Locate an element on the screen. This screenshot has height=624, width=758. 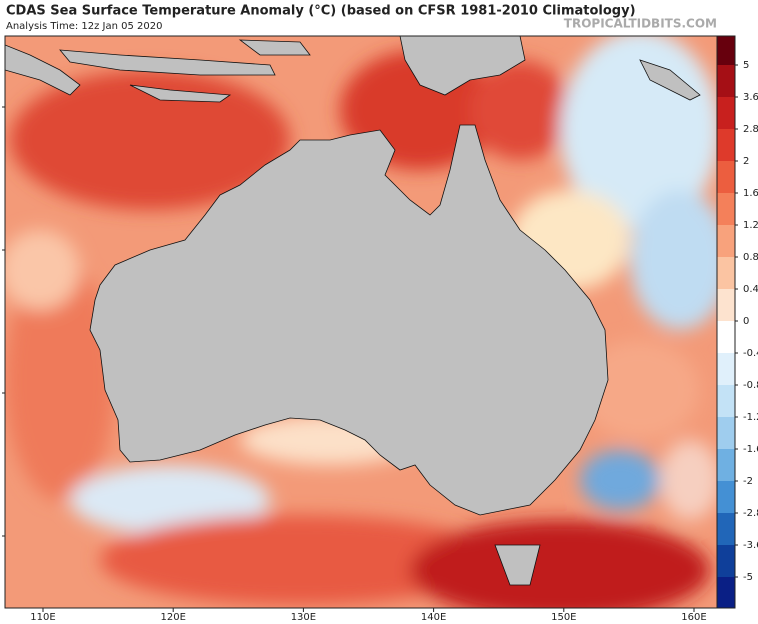
colorbar-tick-label: 3.6 is located at coordinates (750, 97).